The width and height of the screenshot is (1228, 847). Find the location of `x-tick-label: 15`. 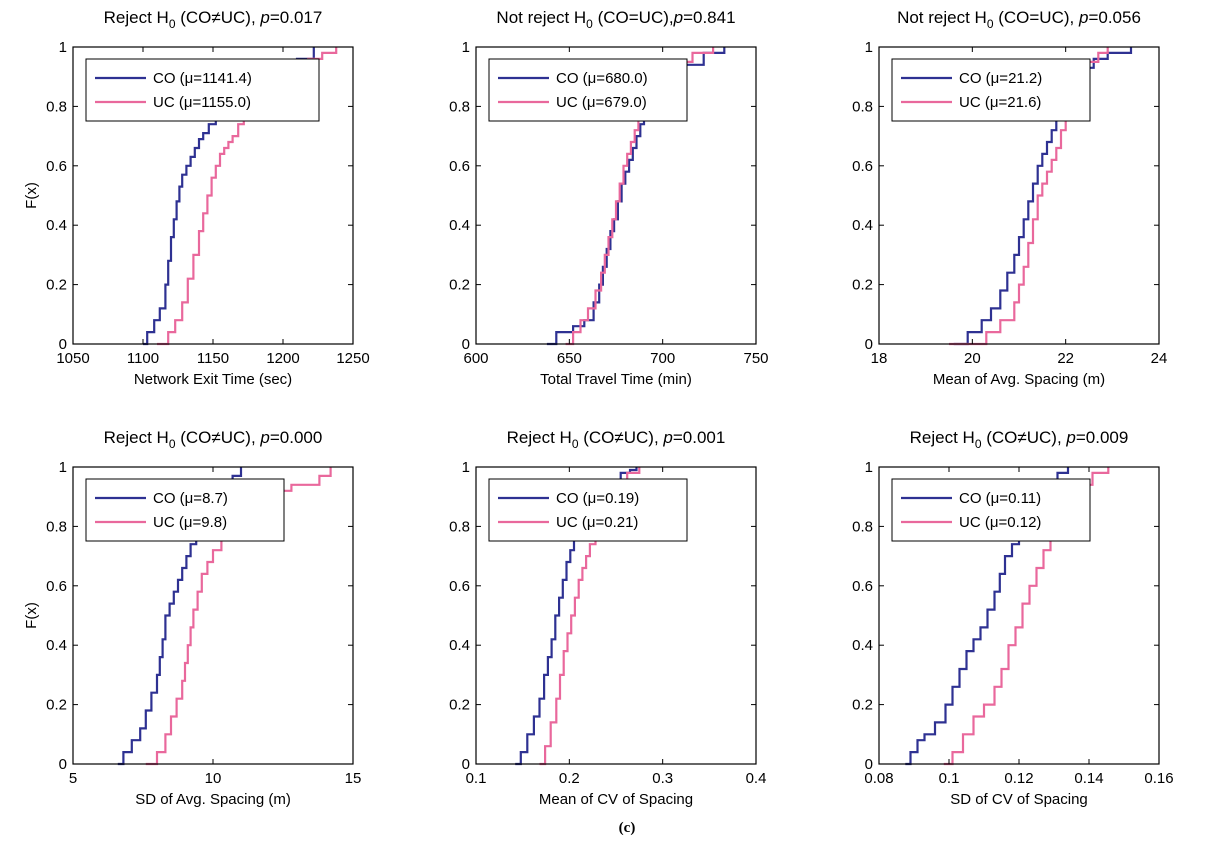

x-tick-label: 15 is located at coordinates (353, 778).